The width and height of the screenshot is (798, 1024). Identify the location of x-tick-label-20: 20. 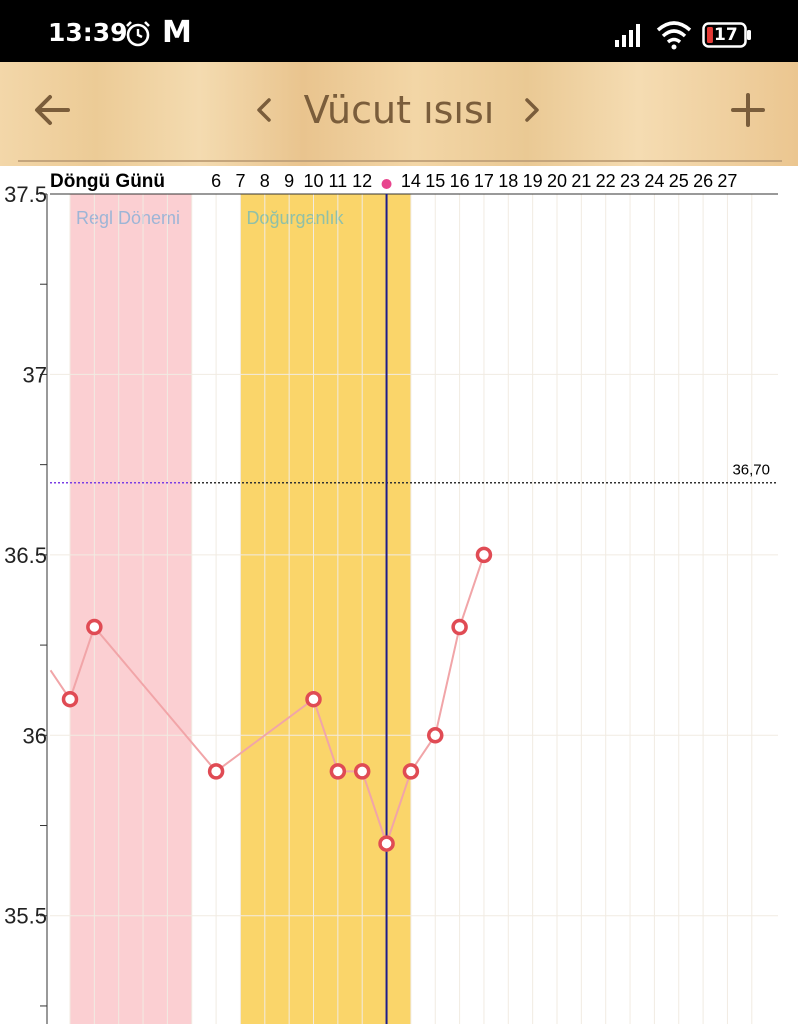
(557, 181).